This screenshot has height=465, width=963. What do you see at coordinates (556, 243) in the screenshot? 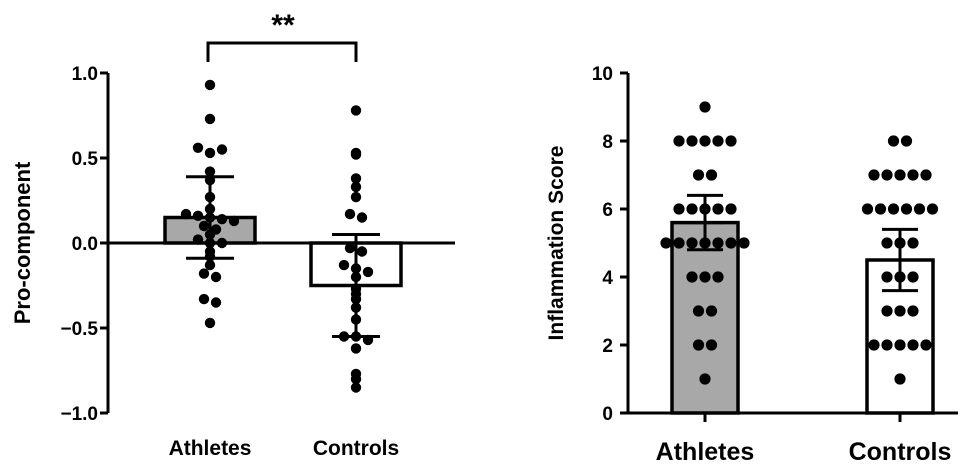
I see `y-axis-label: Inflammation Score` at bounding box center [556, 243].